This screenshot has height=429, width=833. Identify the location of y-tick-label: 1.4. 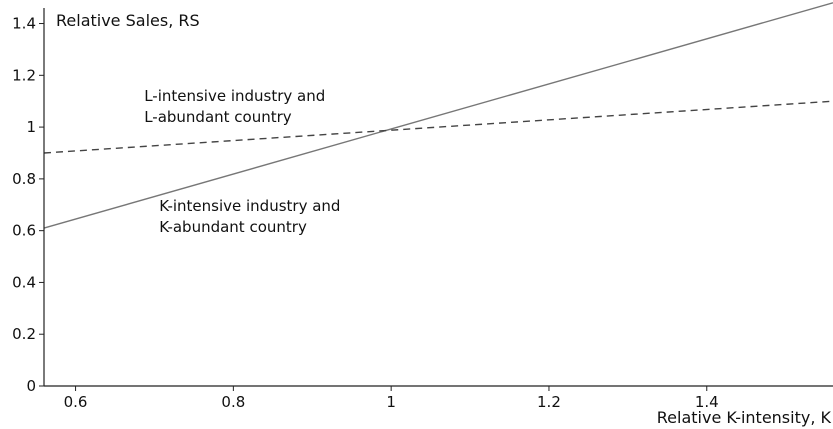
(24, 24).